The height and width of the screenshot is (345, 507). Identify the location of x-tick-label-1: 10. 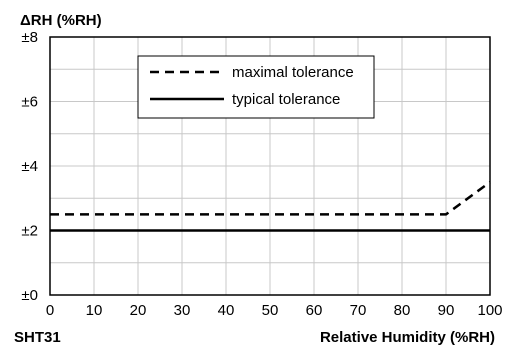
(94, 310).